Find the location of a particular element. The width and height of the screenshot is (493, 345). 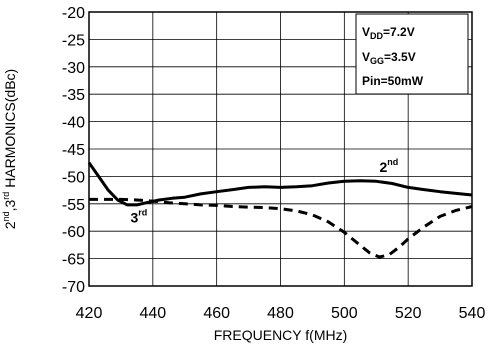

series-line-2nd is located at coordinates (280, 184).